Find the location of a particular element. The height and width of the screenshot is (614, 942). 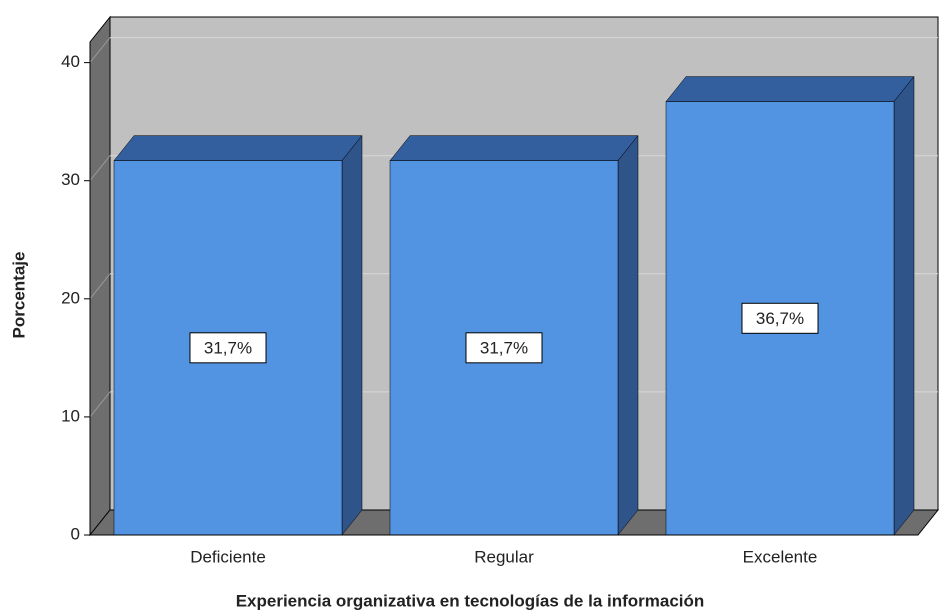

y-tick-label: 30 is located at coordinates (70, 179).